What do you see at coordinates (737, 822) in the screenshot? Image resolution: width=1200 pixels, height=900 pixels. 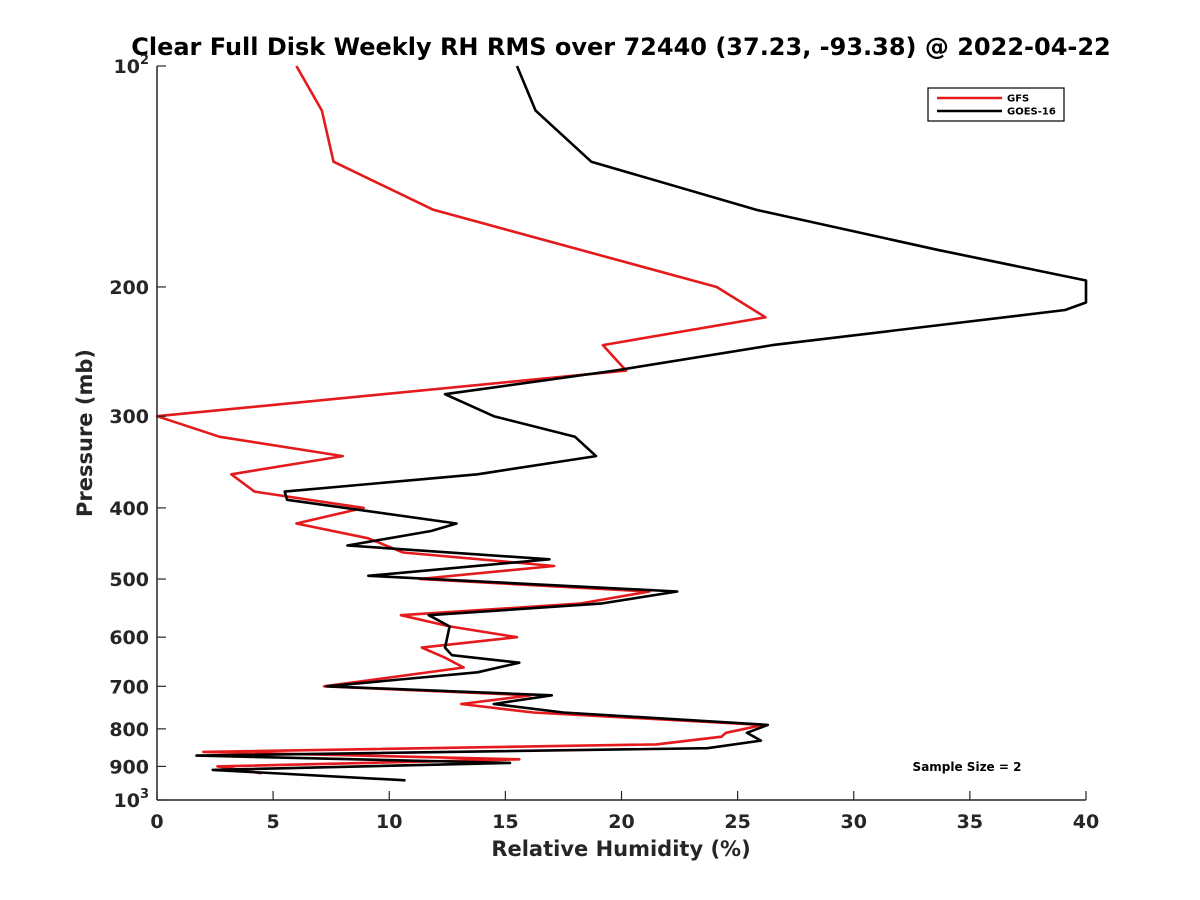 I see `x-tick-label: 25` at bounding box center [737, 822].